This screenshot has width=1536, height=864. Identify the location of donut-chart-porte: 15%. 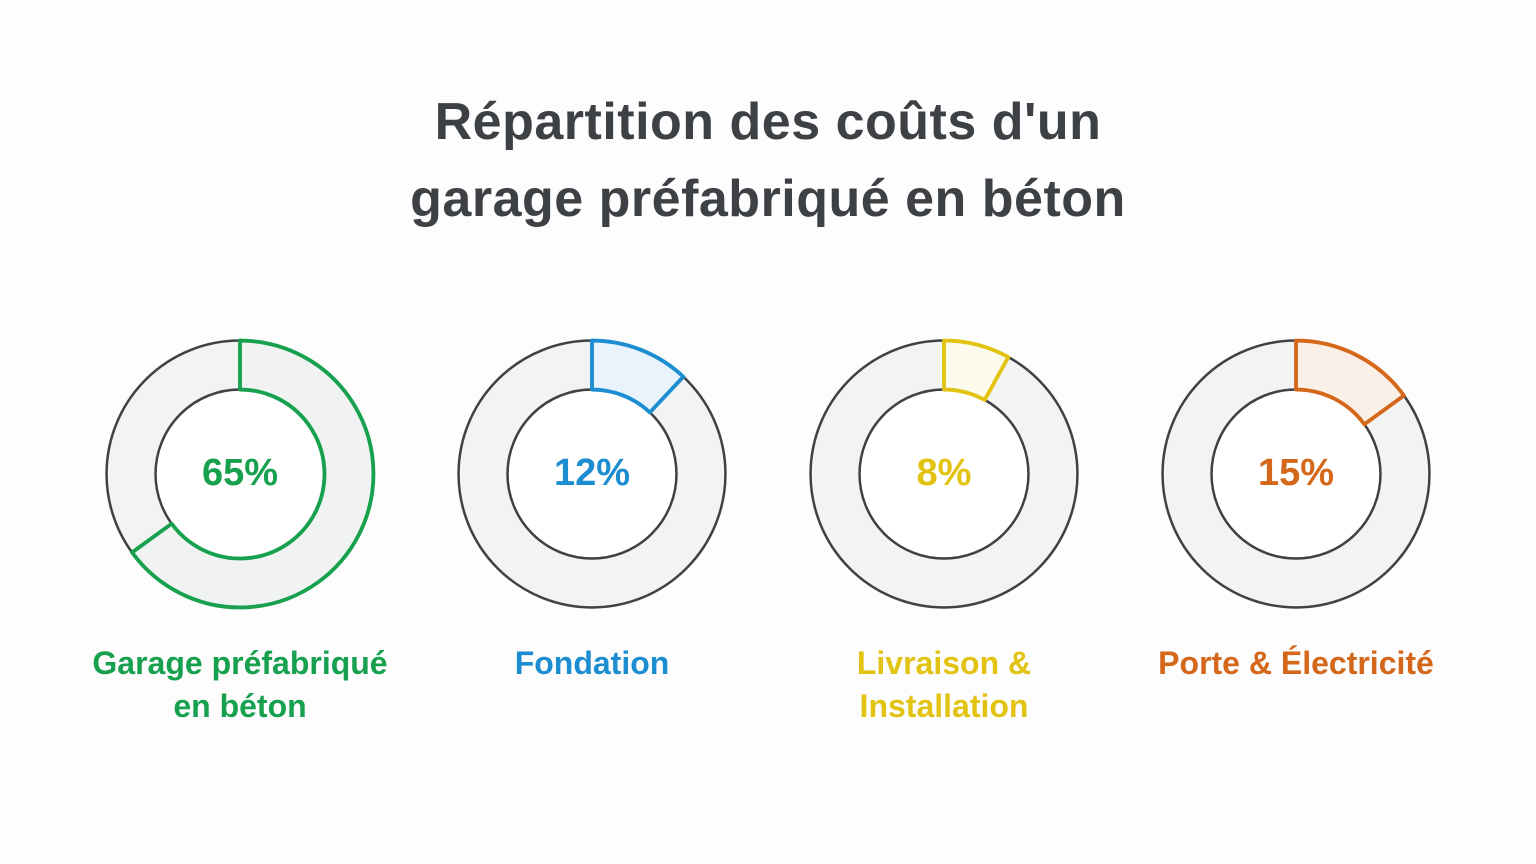
(1296, 474).